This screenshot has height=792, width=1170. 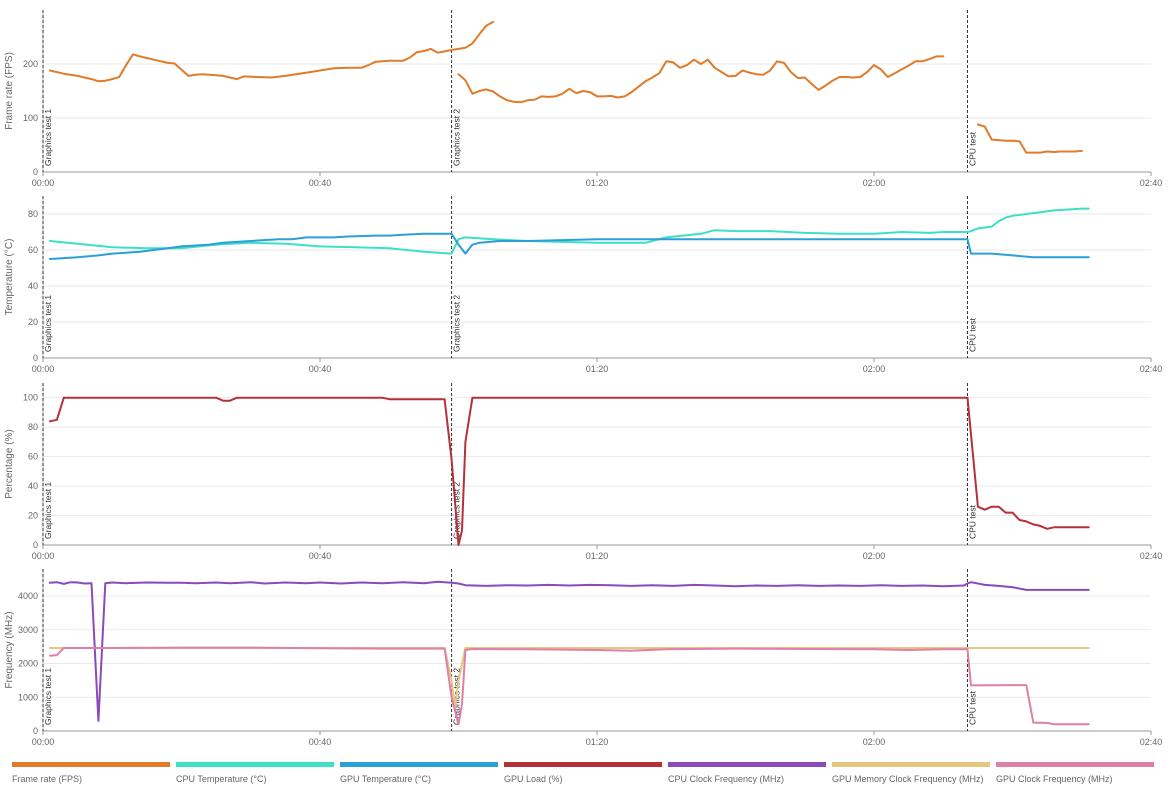 What do you see at coordinates (92, 772) in the screenshot?
I see `legend-item-fps: Frame rate (FPS)` at bounding box center [92, 772].